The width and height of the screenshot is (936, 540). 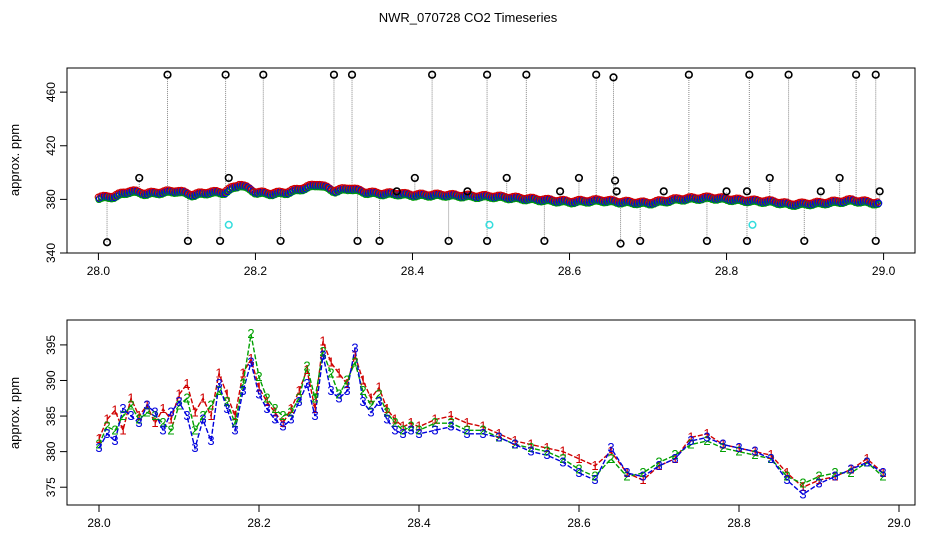 I want to click on x-tick-label: 28.6, so click(x=570, y=271).